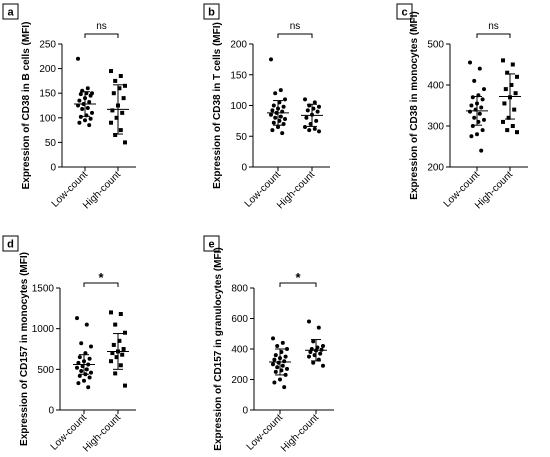 The width and height of the screenshot is (550, 457). I want to click on panel-c-letter: c, so click(404, 13).